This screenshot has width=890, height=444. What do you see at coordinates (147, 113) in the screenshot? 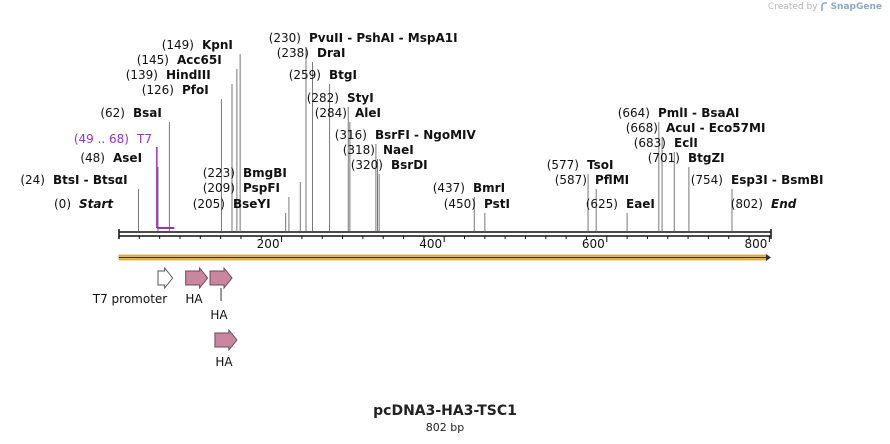
I see `site-bsai-62-name: BsaI` at bounding box center [147, 113].